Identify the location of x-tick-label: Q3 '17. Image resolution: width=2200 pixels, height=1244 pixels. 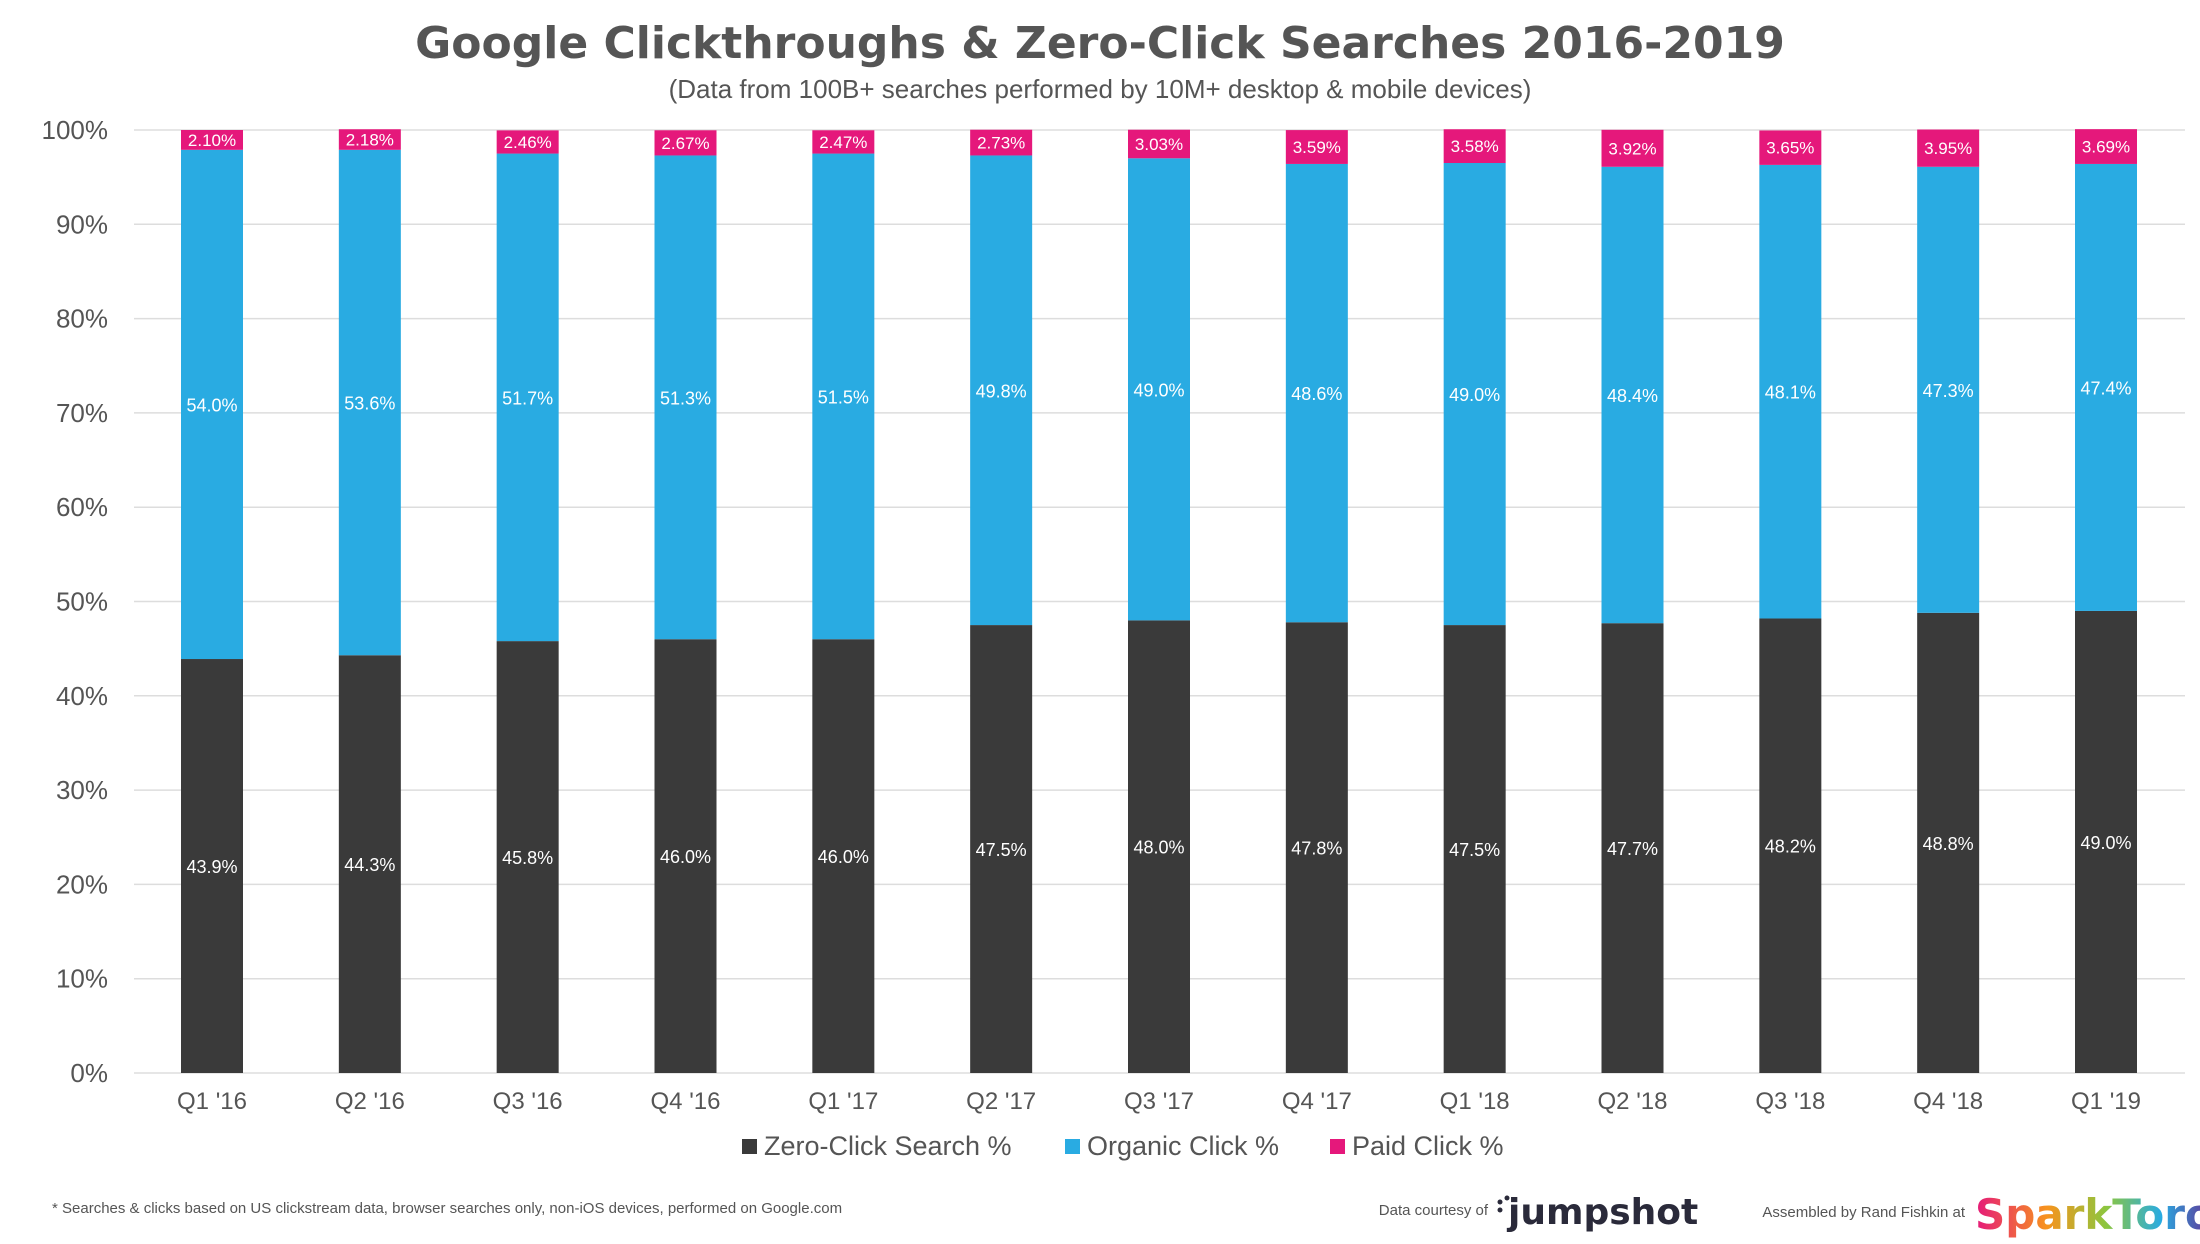
(1159, 1101).